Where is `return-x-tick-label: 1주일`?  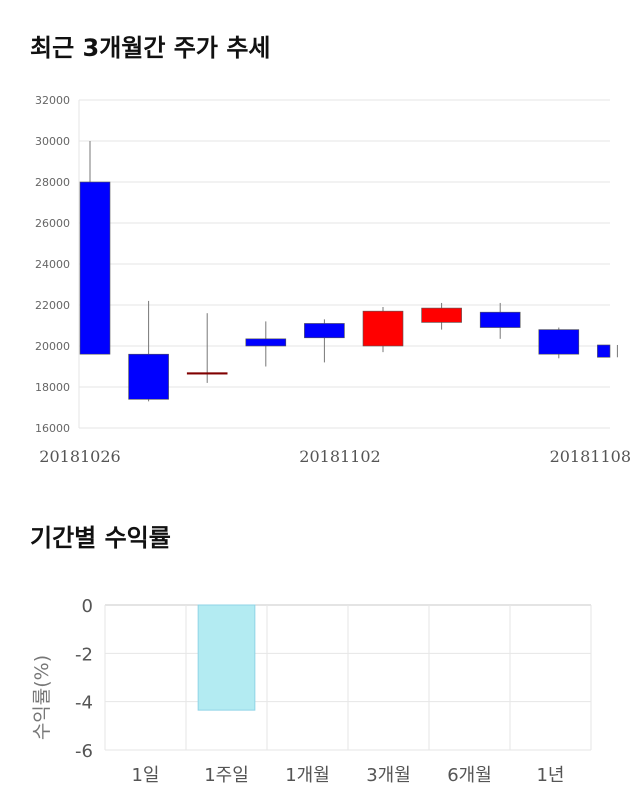
return-x-tick-label: 1주일 is located at coordinates (226, 775).